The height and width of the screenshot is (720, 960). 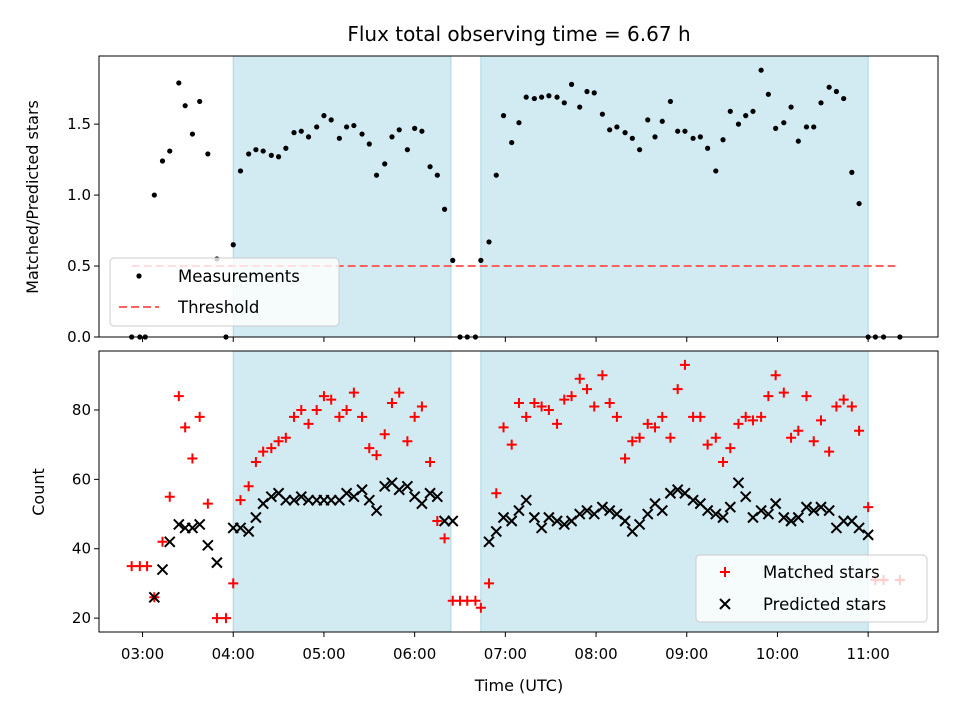 I want to click on bottom-y-tick-label: 60, so click(x=81, y=479).